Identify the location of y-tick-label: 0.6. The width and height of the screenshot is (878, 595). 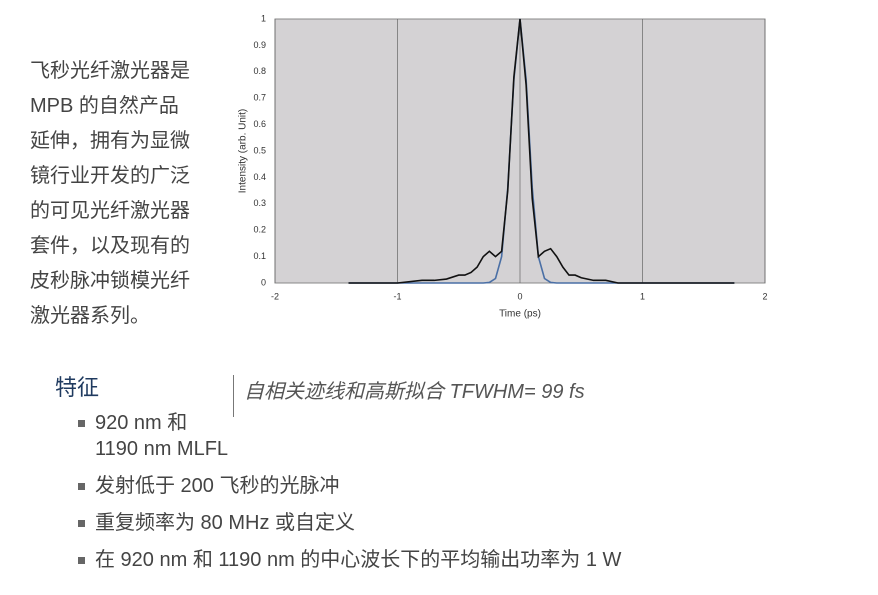
(259, 124).